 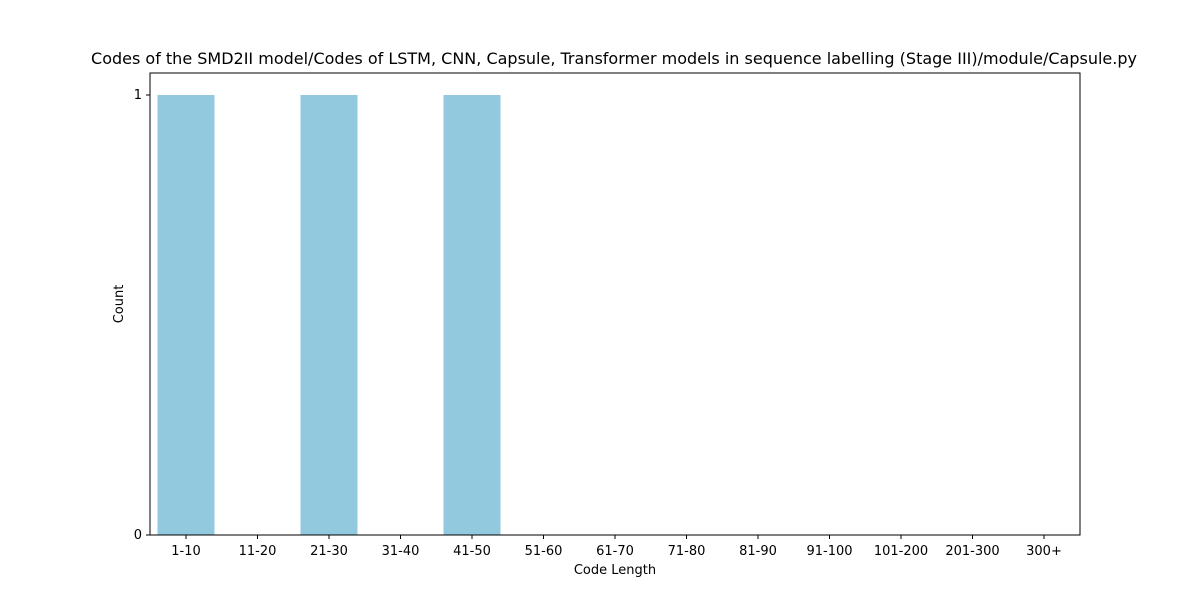 What do you see at coordinates (687, 551) in the screenshot?
I see `x-tick-label: 71-80` at bounding box center [687, 551].